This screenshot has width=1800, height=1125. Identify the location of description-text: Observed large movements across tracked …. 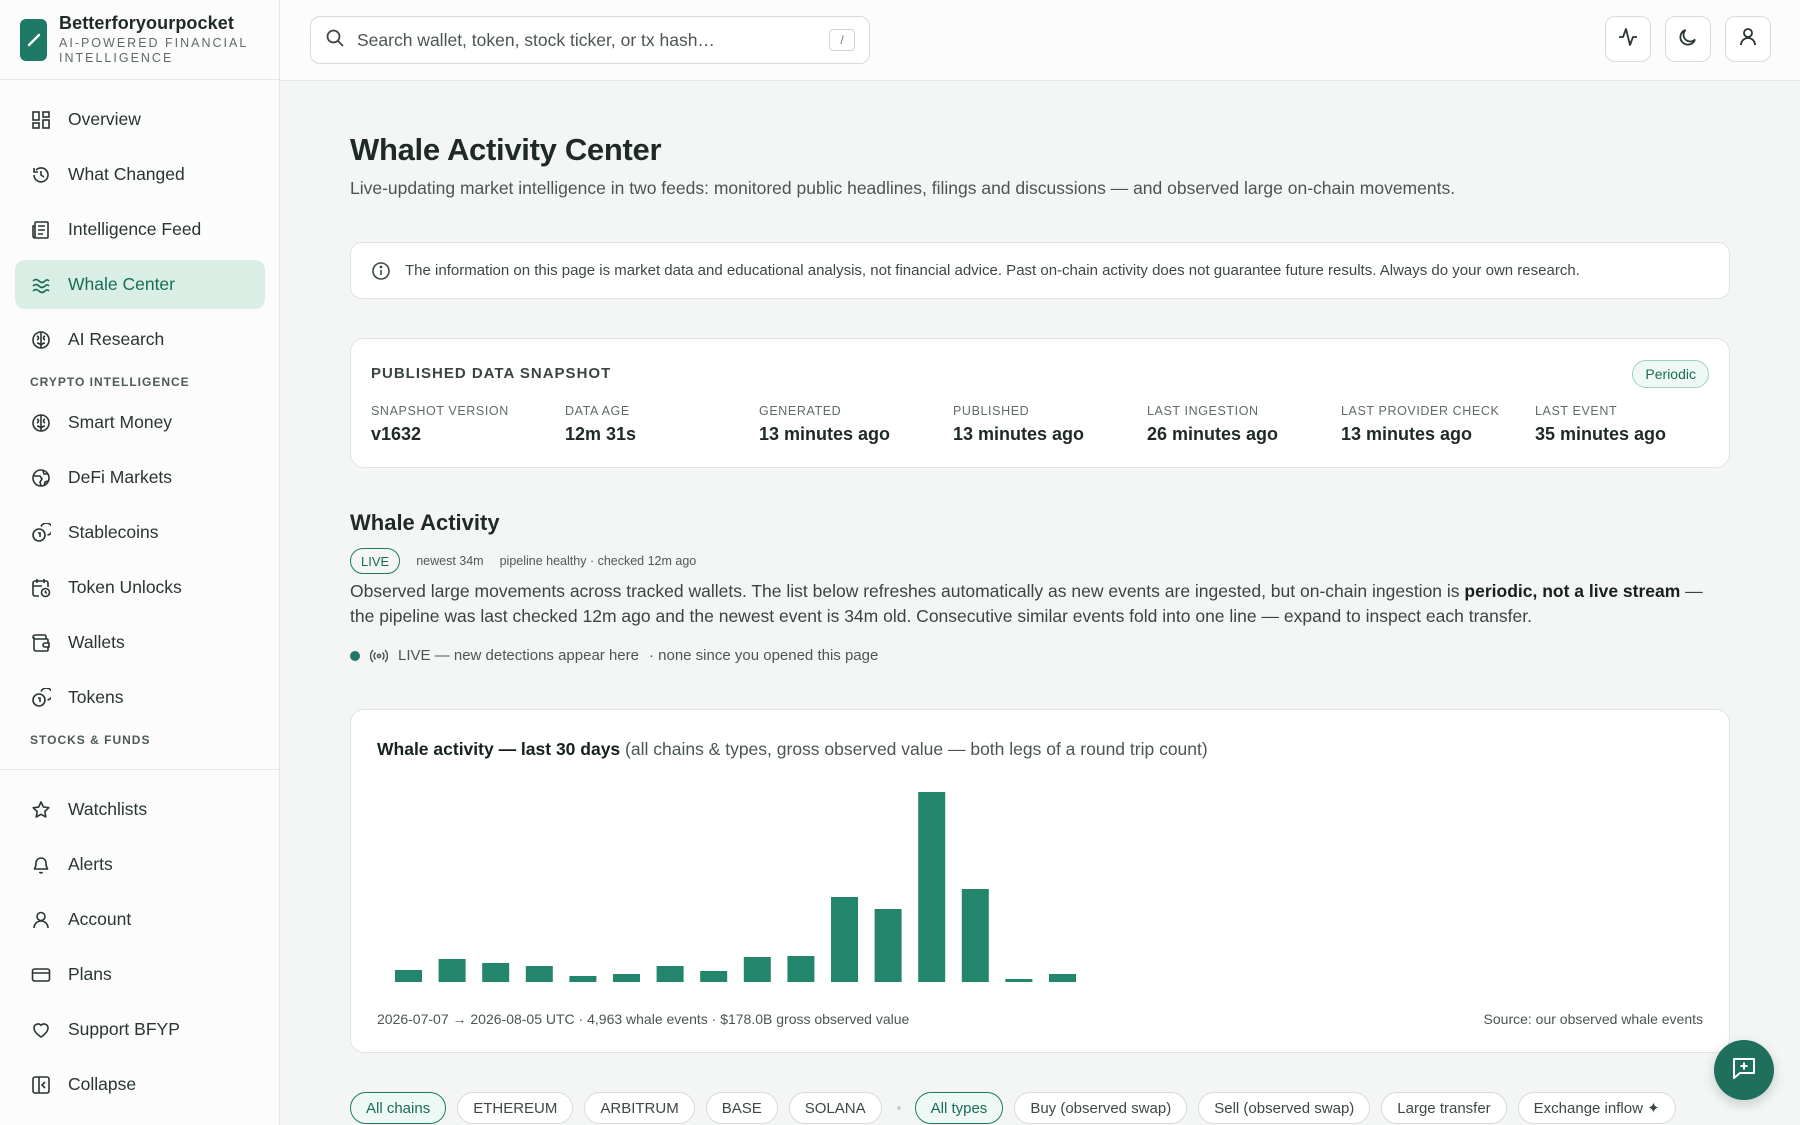
(907, 591).